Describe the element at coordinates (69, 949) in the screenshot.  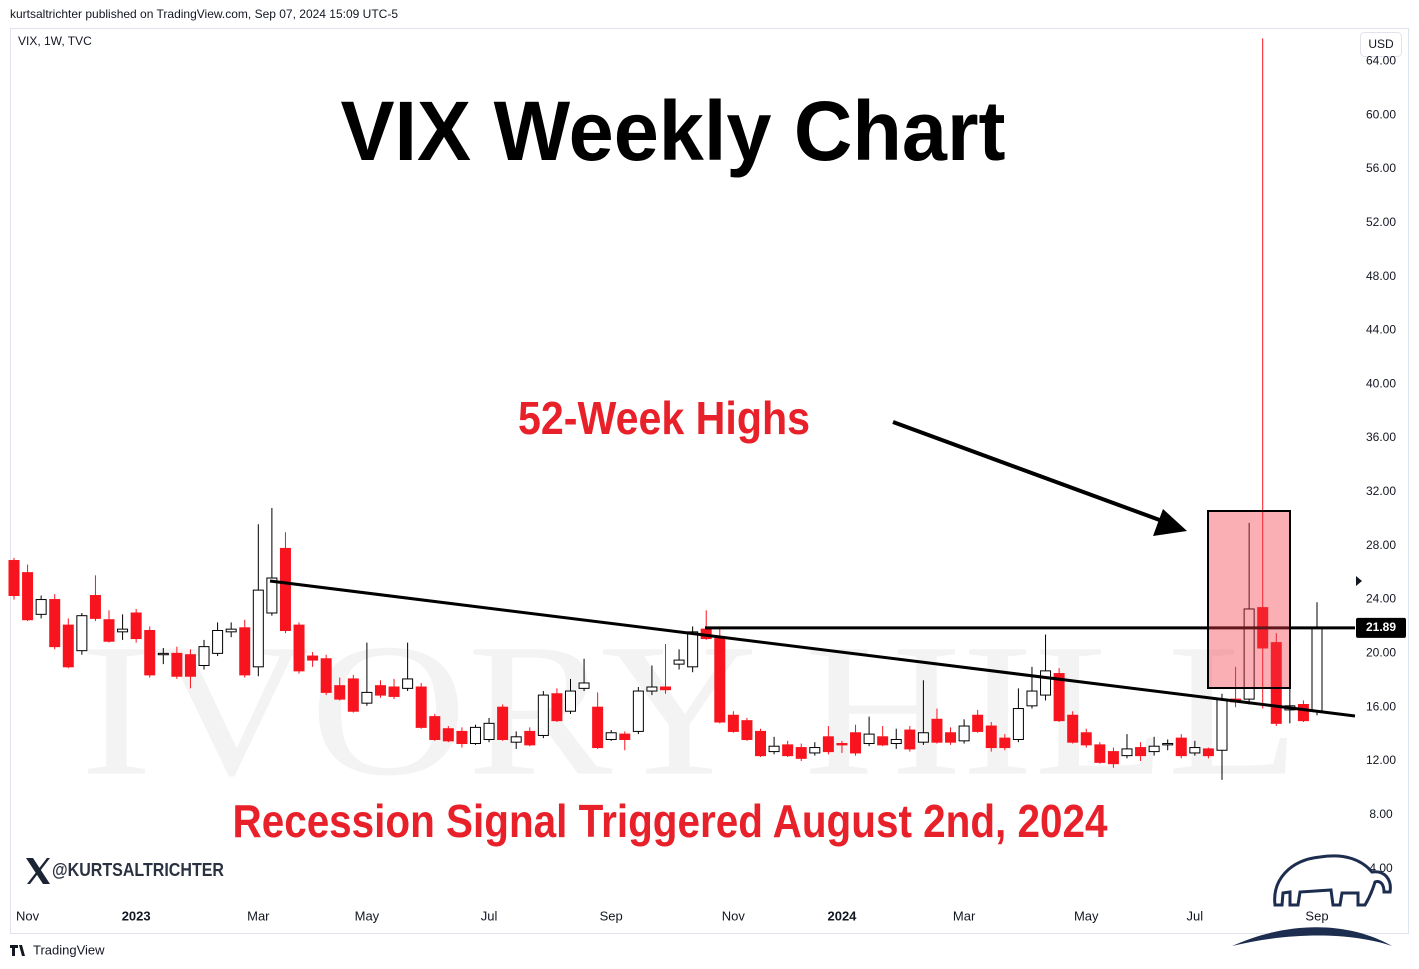
I see `brand: TradingView` at that location.